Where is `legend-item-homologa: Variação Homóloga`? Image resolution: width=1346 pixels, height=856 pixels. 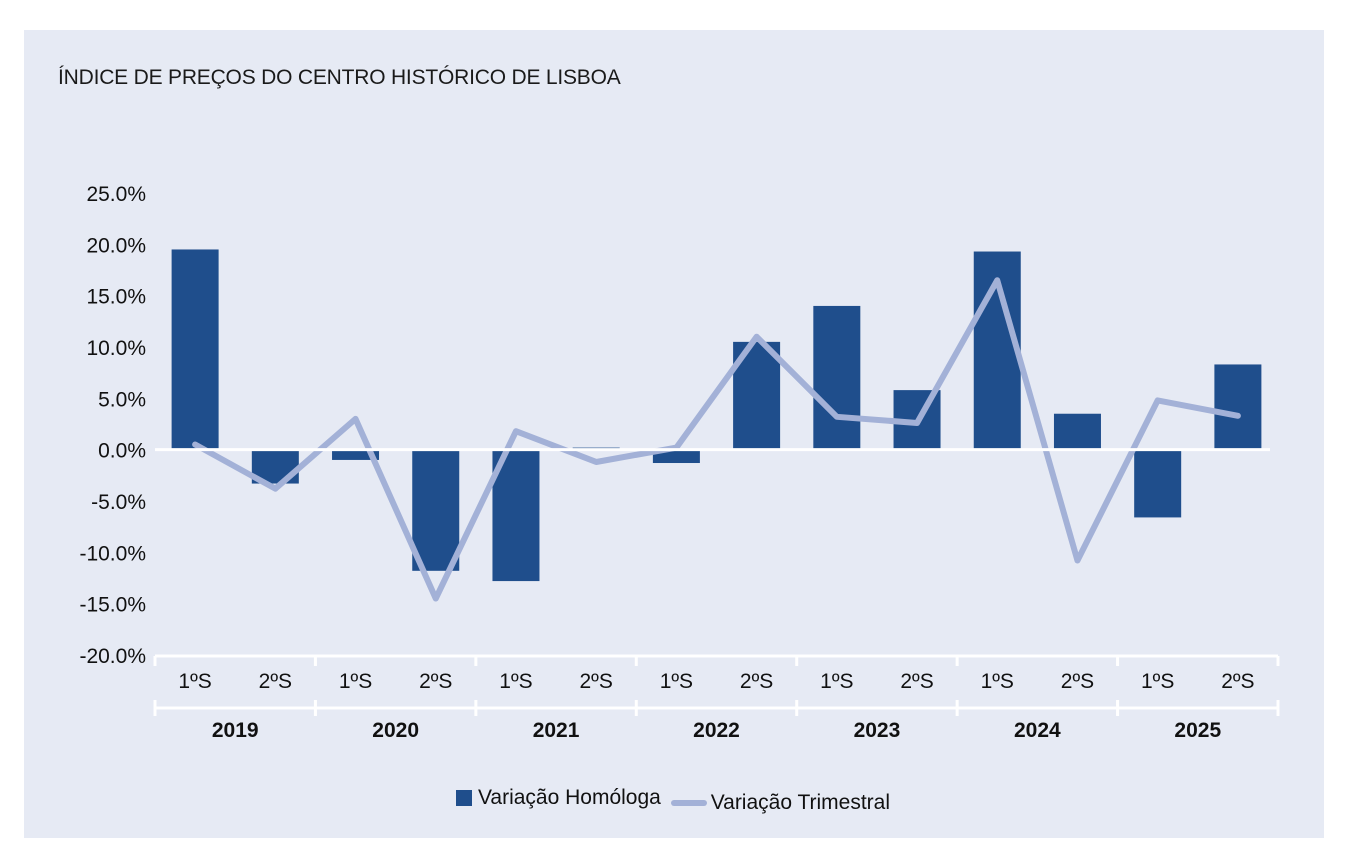
legend-item-homologa: Variação Homóloga is located at coordinates (558, 798).